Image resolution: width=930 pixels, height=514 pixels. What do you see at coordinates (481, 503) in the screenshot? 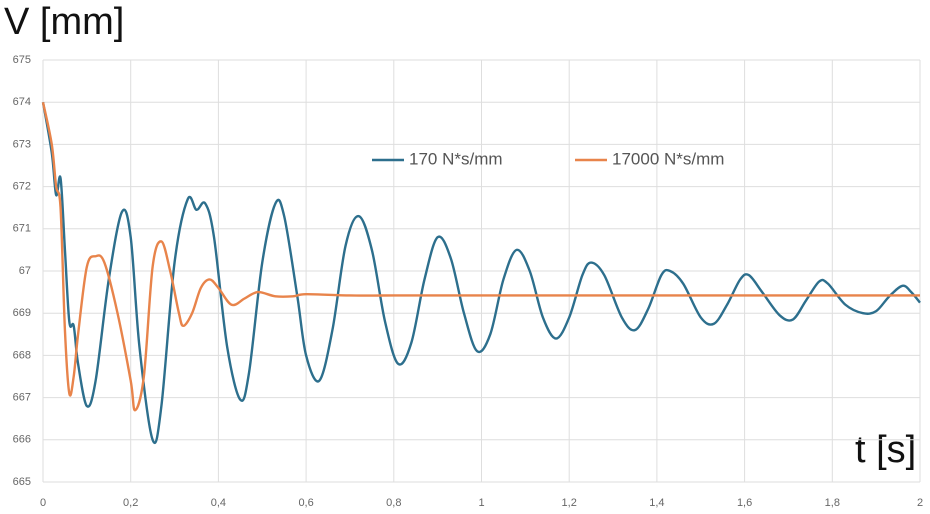
I see `x-tick-label: 1` at bounding box center [481, 503].